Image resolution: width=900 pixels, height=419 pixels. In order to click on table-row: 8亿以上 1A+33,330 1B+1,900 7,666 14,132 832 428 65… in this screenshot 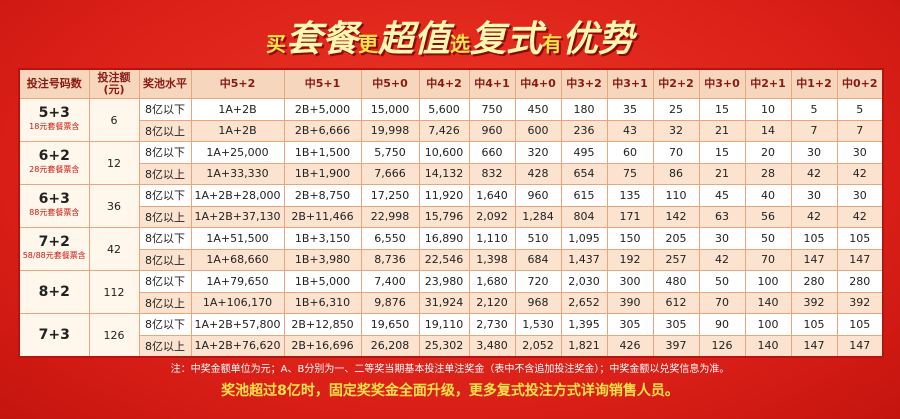, I will do `click(451, 173)`.